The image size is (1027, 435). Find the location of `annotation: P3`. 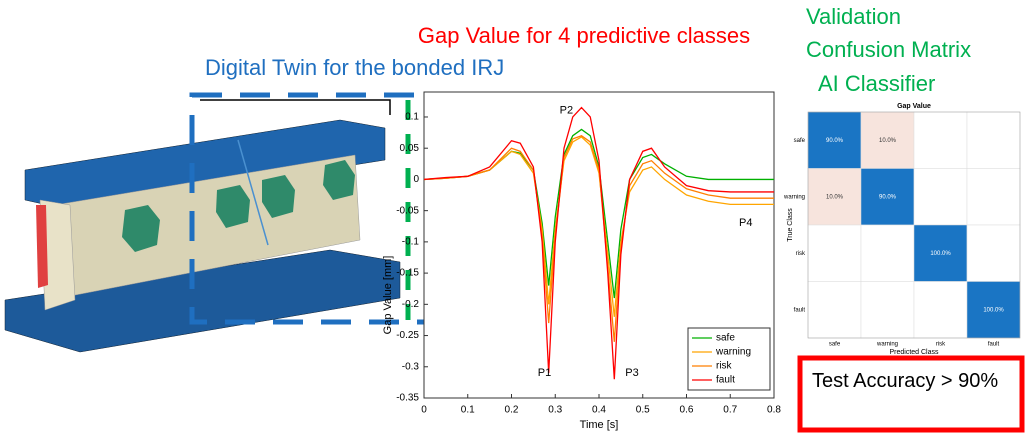

annotation: P3 is located at coordinates (631, 373).